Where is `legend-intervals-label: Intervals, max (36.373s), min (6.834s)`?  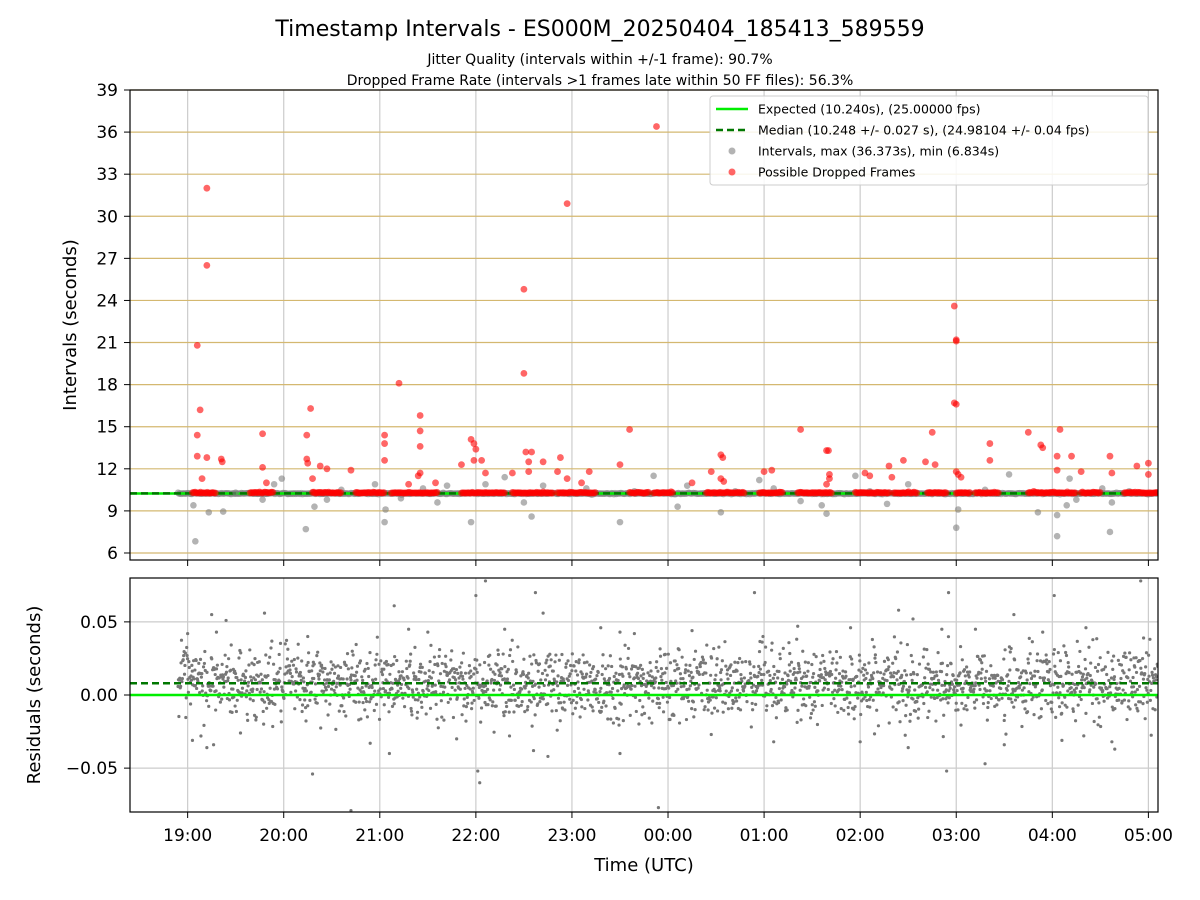 legend-intervals-label: Intervals, max (36.373s), min (6.834s) is located at coordinates (878, 151).